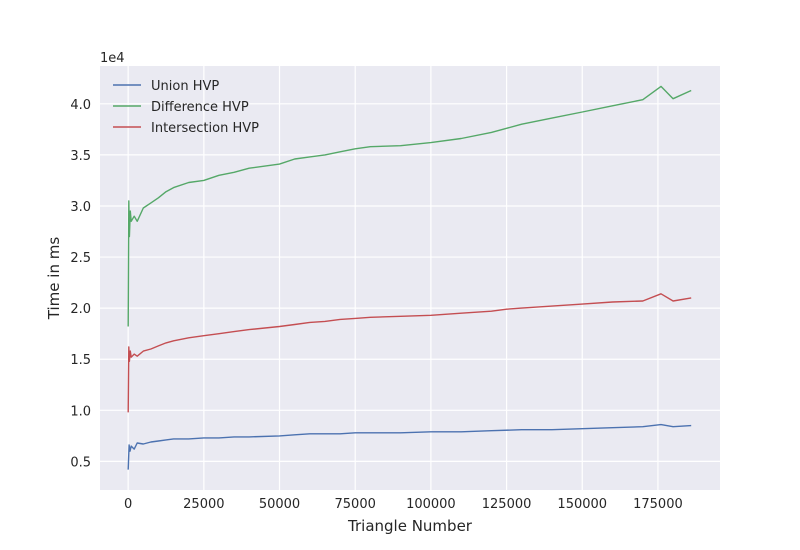 The height and width of the screenshot is (550, 800). What do you see at coordinates (431, 504) in the screenshot?
I see `x-tick-label: 100000` at bounding box center [431, 504].